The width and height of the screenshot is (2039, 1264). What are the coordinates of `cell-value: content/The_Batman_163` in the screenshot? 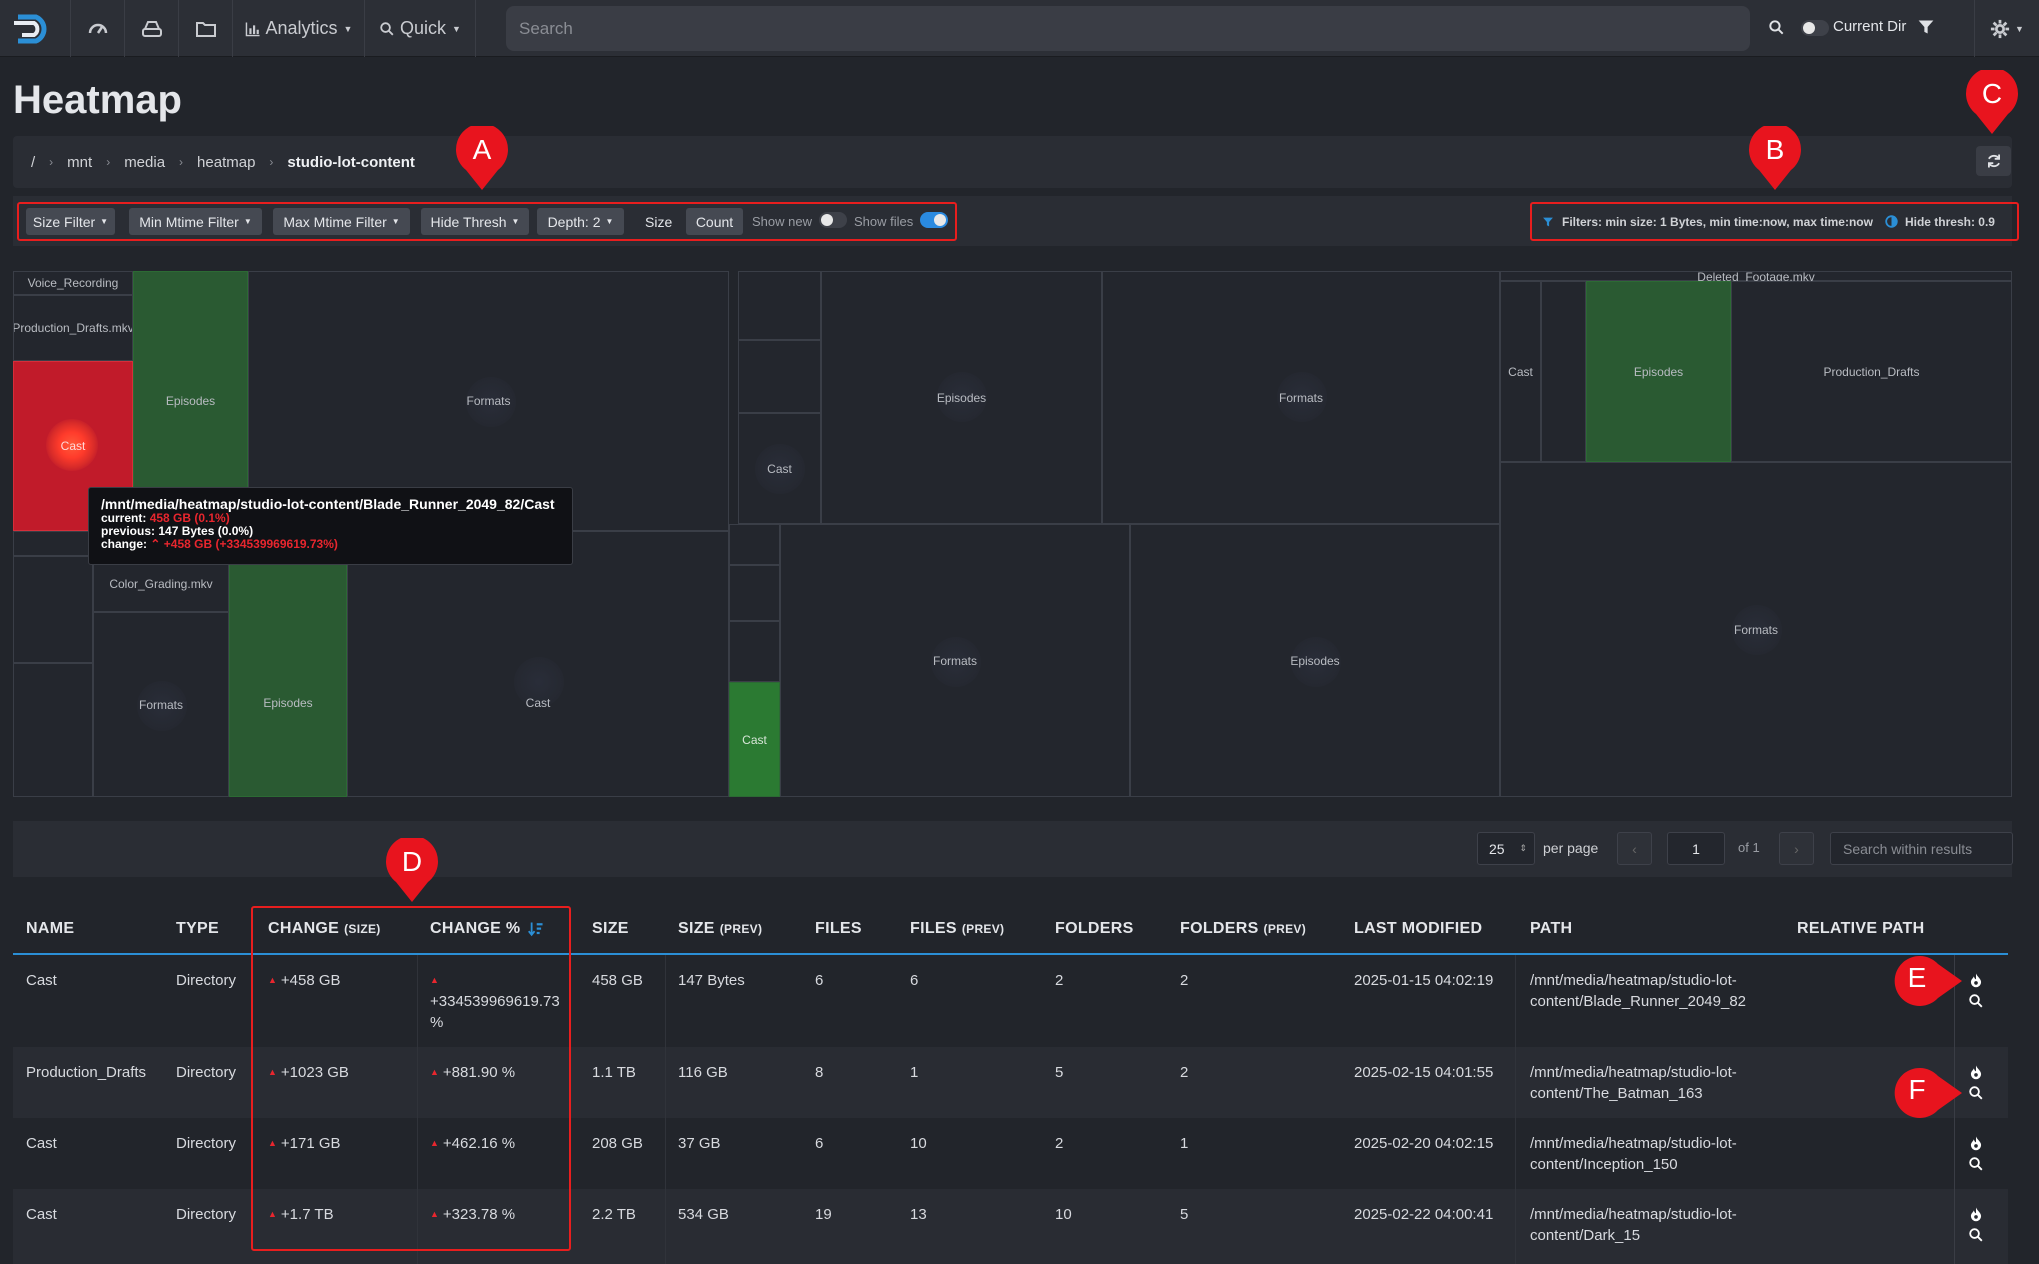 It's located at (1616, 1093).